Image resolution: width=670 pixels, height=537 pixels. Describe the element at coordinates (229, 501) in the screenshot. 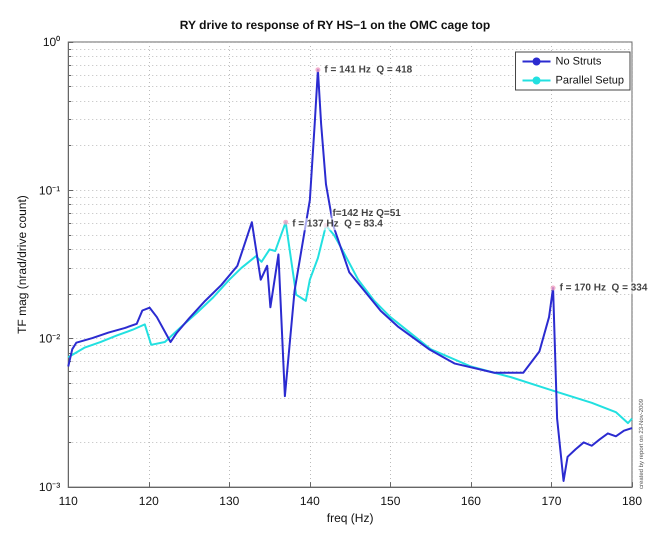

I see `x-tick-label: 130` at that location.